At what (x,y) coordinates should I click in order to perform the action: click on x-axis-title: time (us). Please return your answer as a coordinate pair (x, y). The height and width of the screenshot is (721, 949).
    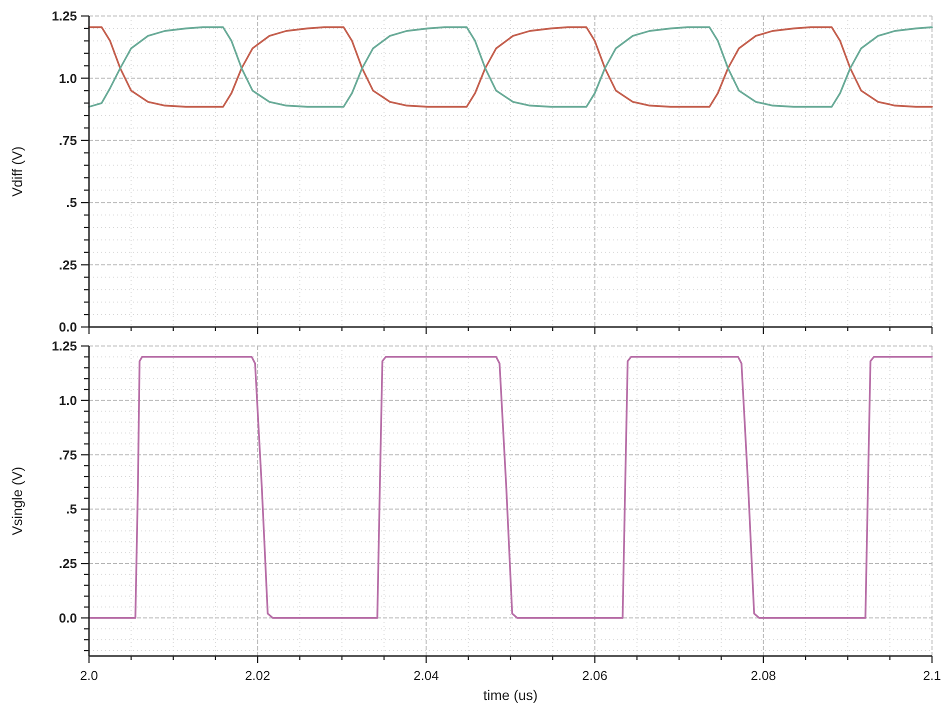
    Looking at the image, I should click on (510, 695).